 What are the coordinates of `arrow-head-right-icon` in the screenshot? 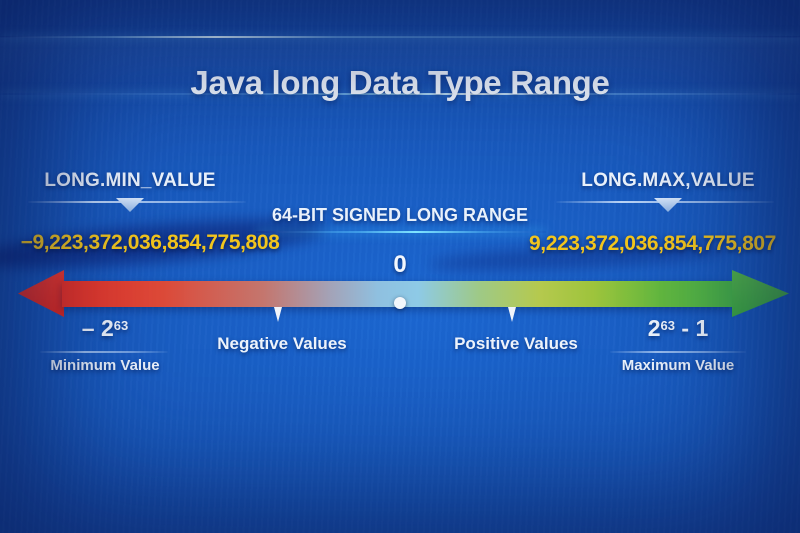 It's located at (760, 293).